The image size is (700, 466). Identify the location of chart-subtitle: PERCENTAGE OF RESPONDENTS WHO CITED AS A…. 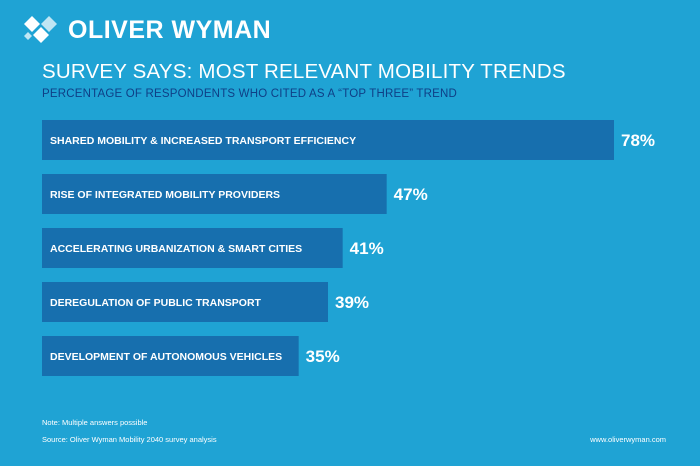
(250, 94).